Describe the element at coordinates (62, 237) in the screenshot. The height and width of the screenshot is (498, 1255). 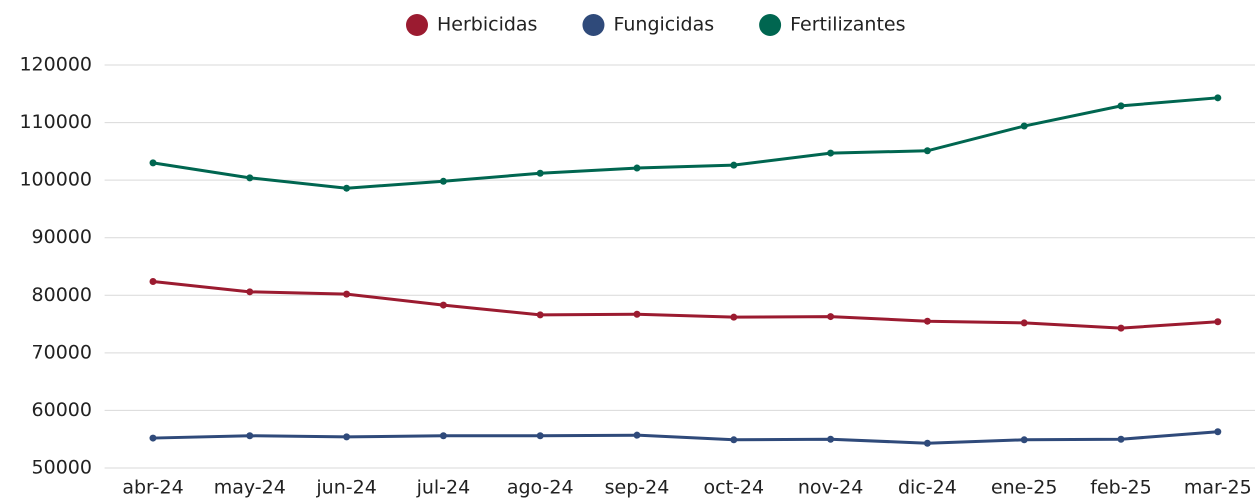
I see `y-tick-label: 90000` at that location.